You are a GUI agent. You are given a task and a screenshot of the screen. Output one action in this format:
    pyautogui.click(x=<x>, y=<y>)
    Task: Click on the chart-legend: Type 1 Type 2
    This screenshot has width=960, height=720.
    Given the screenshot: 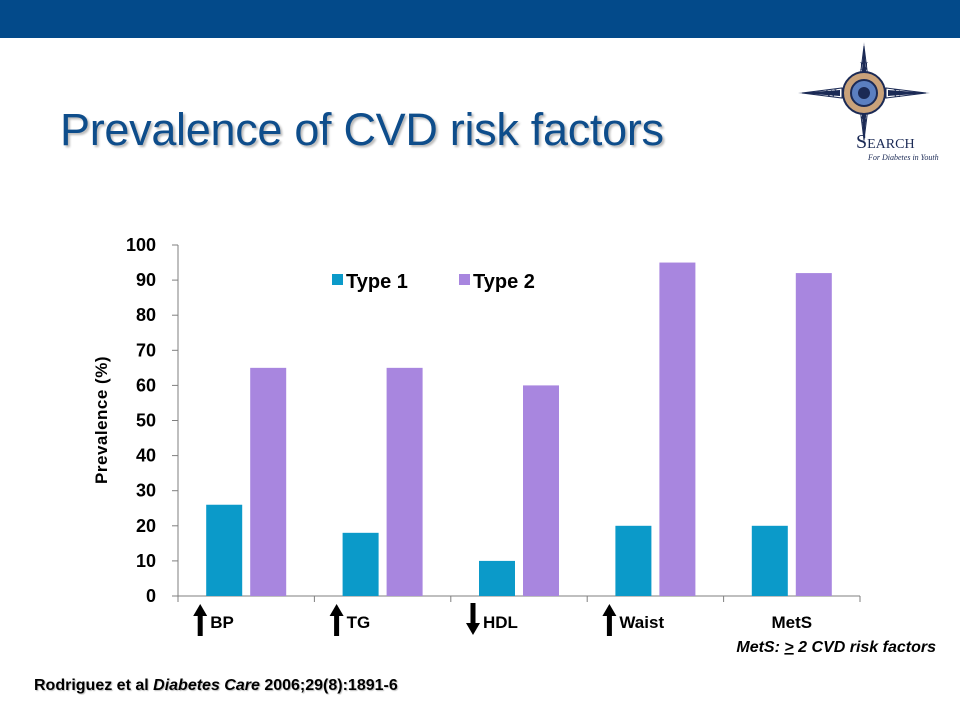 What is the action you would take?
    pyautogui.click(x=433, y=282)
    